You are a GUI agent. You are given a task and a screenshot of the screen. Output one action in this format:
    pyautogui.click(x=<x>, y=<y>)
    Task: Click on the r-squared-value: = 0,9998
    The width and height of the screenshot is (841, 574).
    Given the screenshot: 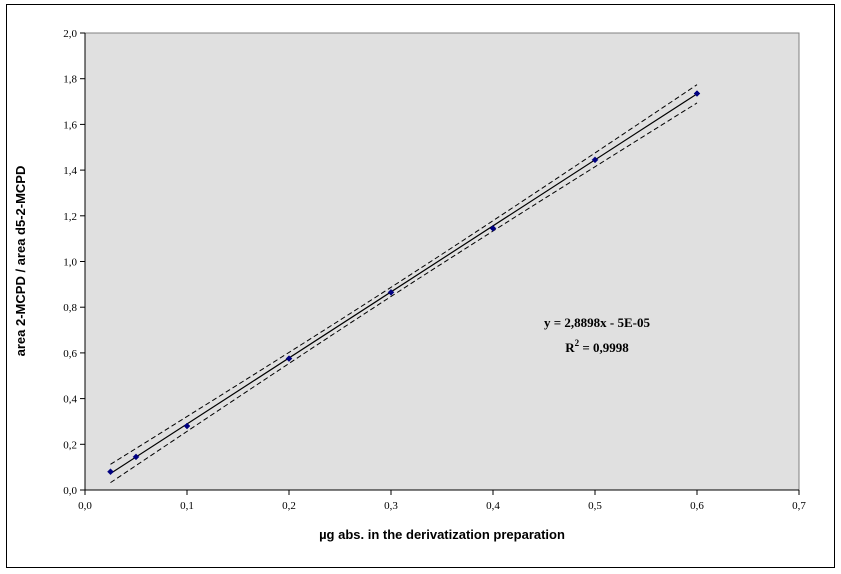 What is the action you would take?
    pyautogui.click(x=604, y=347)
    